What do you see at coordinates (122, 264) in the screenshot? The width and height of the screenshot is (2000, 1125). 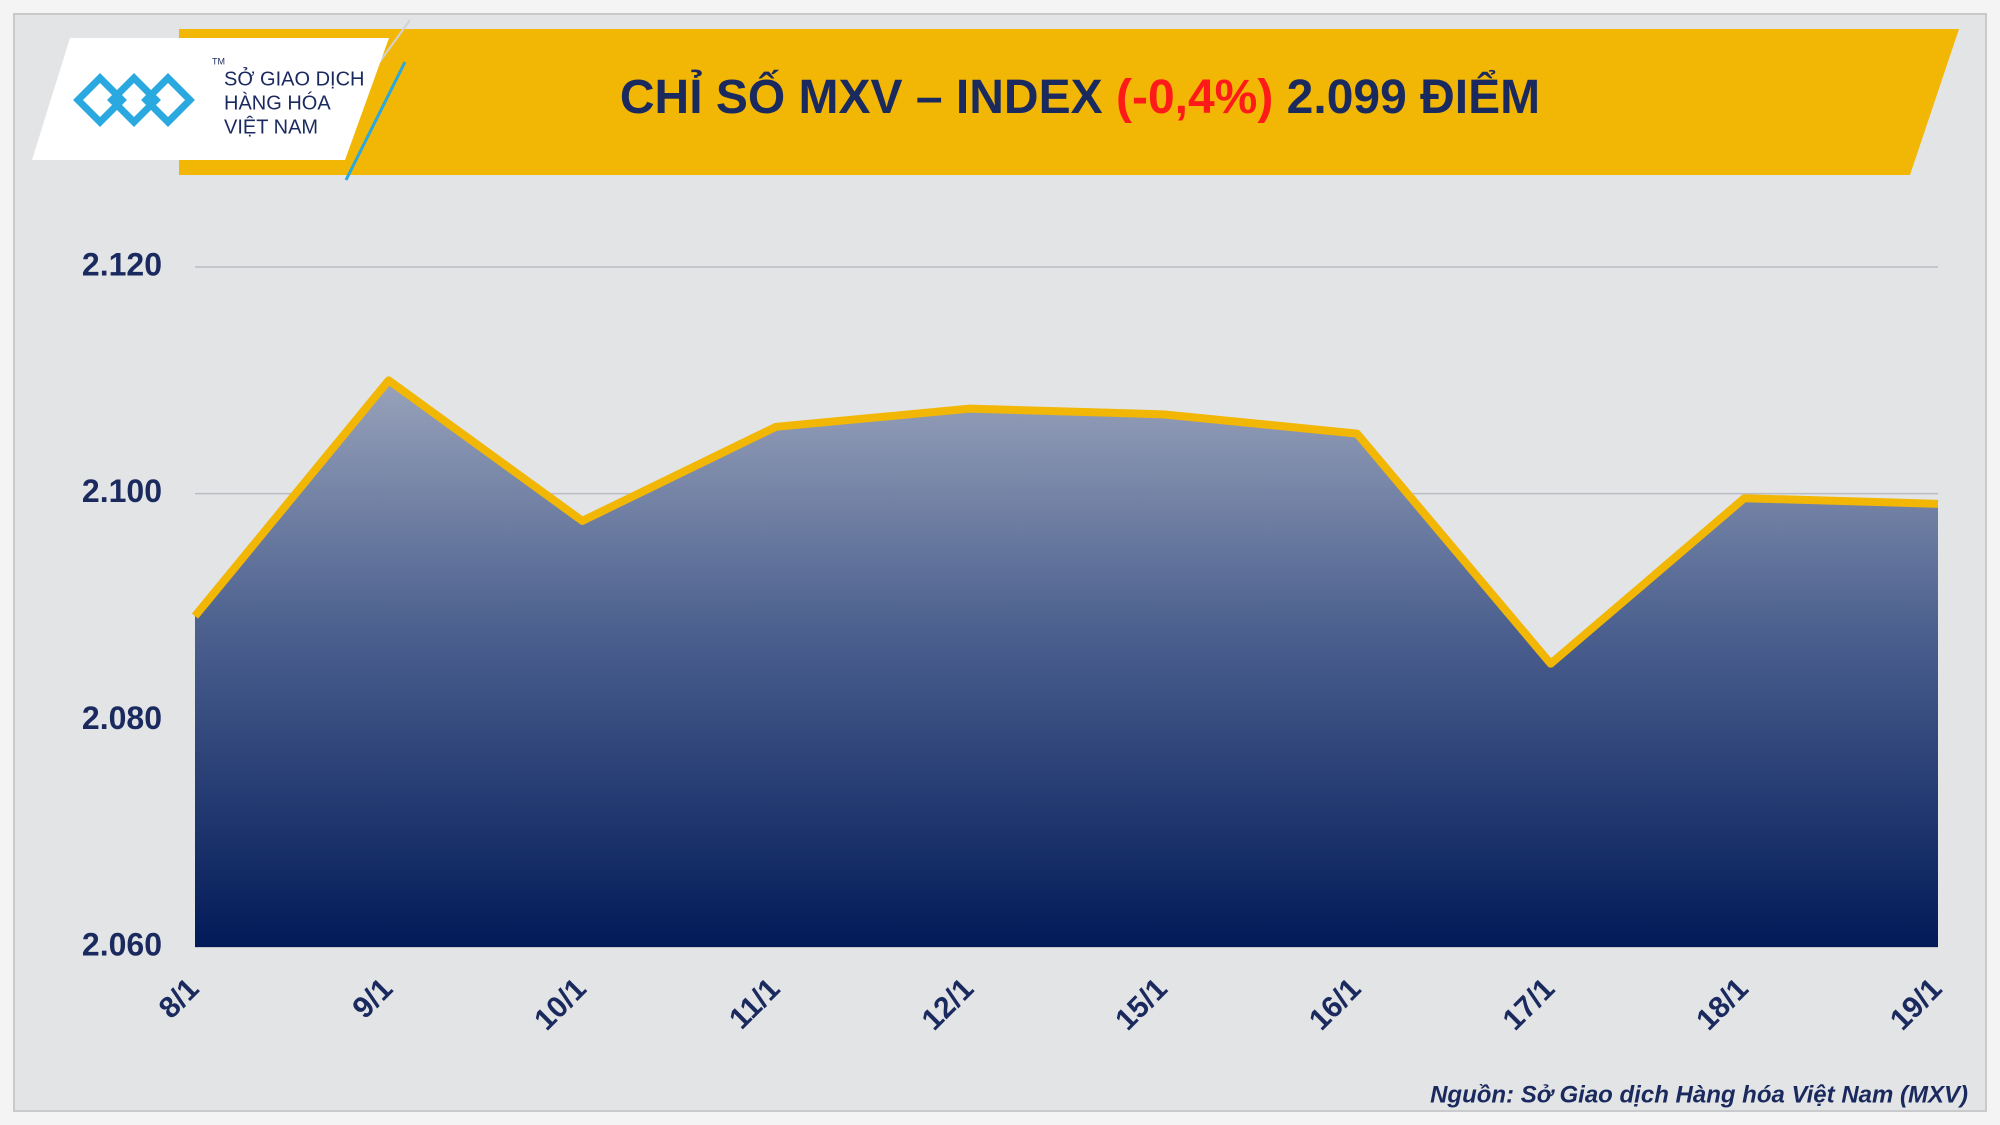 I see `y-tick-label: 2.120` at bounding box center [122, 264].